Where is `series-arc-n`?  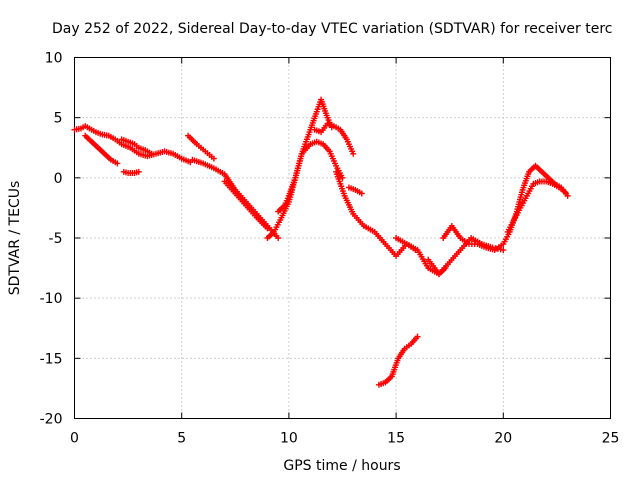 series-arc-n is located at coordinates (437, 267).